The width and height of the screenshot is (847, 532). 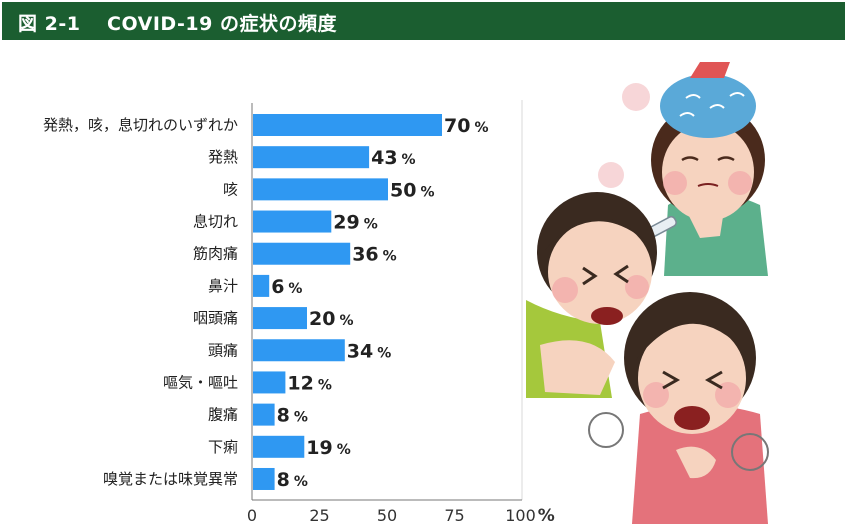 I want to click on data-label: 50%, so click(x=412, y=190).